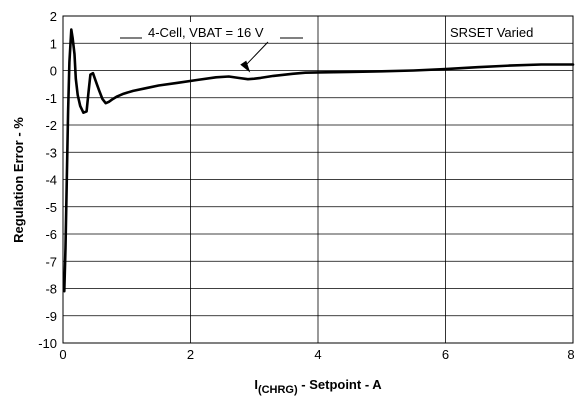 The height and width of the screenshot is (396, 583). I want to click on y-tick-label: 0, so click(53, 71).